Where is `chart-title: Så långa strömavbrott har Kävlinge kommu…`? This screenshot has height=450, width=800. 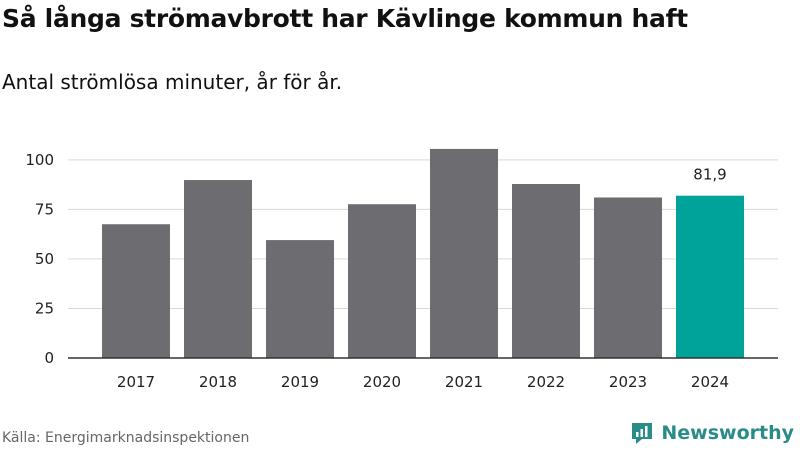
chart-title: Så långa strömavbrott har Kävlinge kommu… is located at coordinates (345, 18).